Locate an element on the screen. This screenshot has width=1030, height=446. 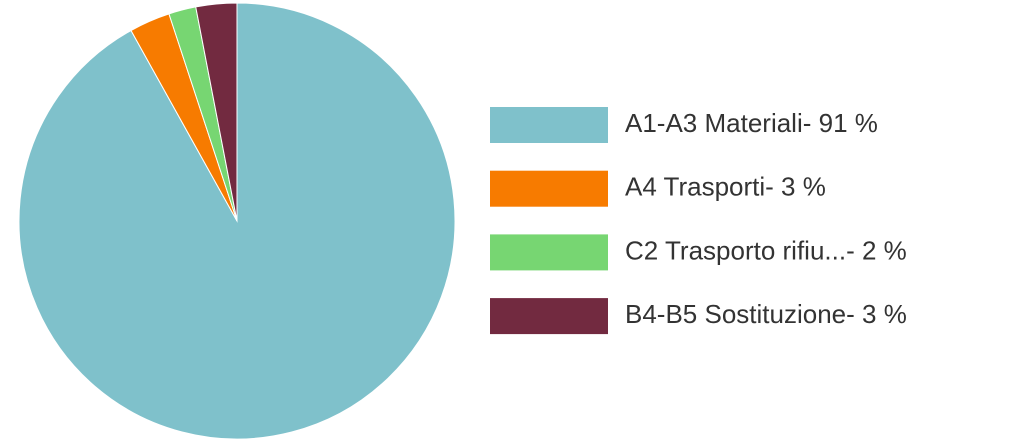
legend-label: B4-B5 Sostituzione- 3 % is located at coordinates (766, 314).